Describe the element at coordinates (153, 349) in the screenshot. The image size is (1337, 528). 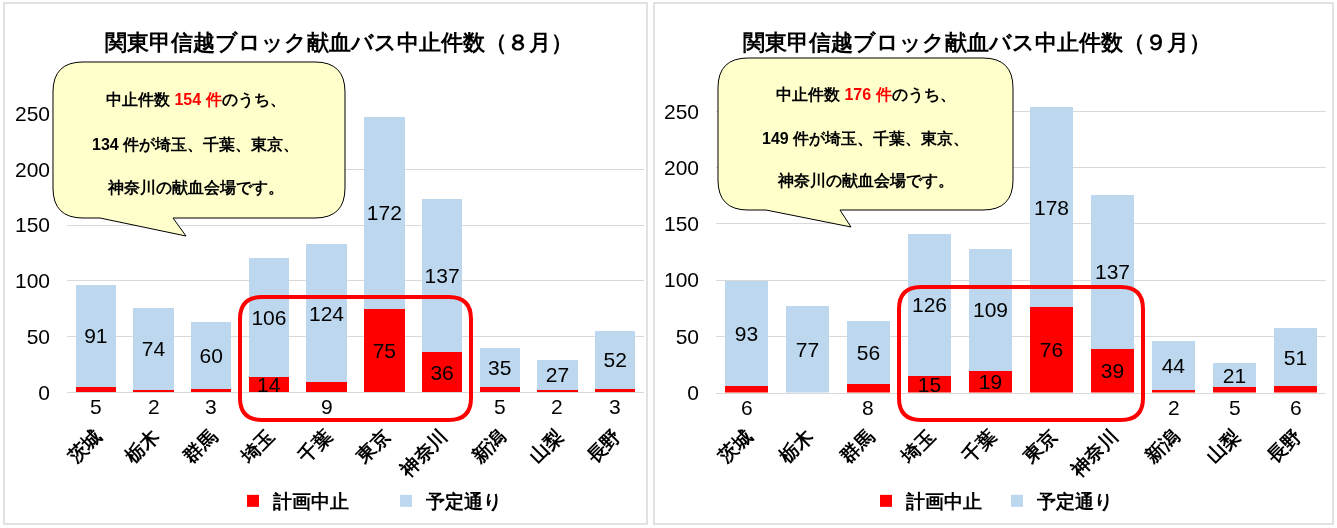
I see `data-label: 74` at that location.